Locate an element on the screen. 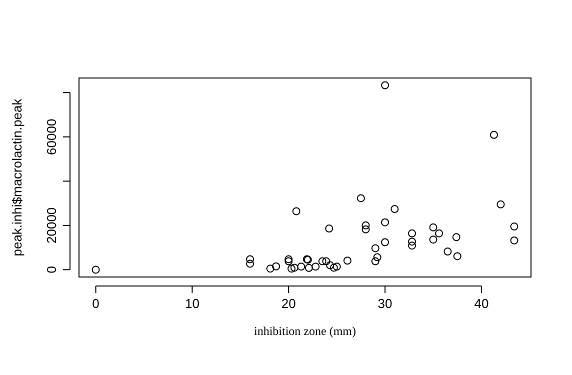 This screenshot has height=375, width=572. y-tick-label: 60000 is located at coordinates (52, 136).